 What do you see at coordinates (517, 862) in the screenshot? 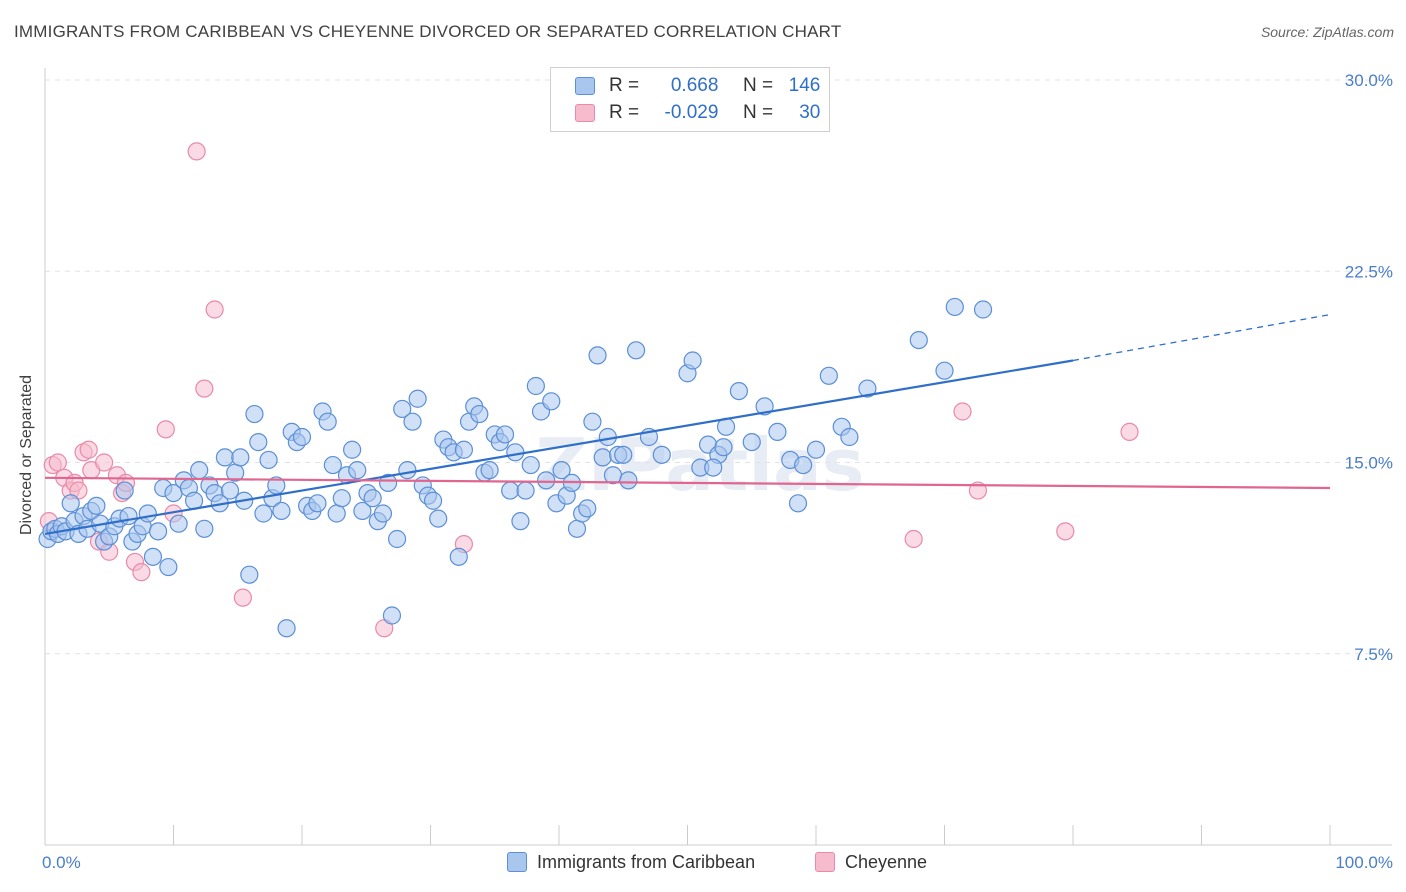
I see `series-swatch-blue` at bounding box center [517, 862].